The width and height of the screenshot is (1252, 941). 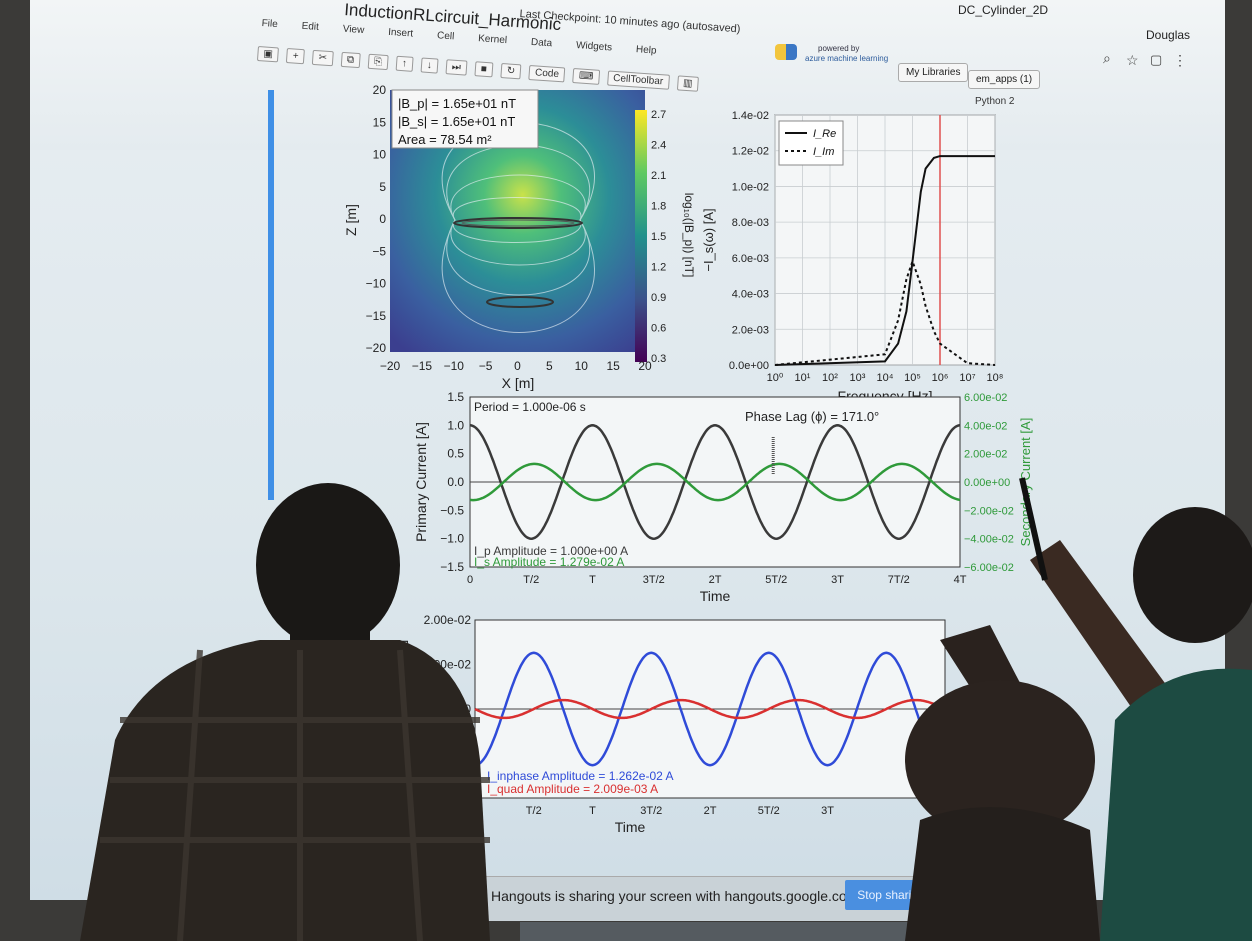 I want to click on freq-legend-label: I_Re, so click(x=824, y=134).